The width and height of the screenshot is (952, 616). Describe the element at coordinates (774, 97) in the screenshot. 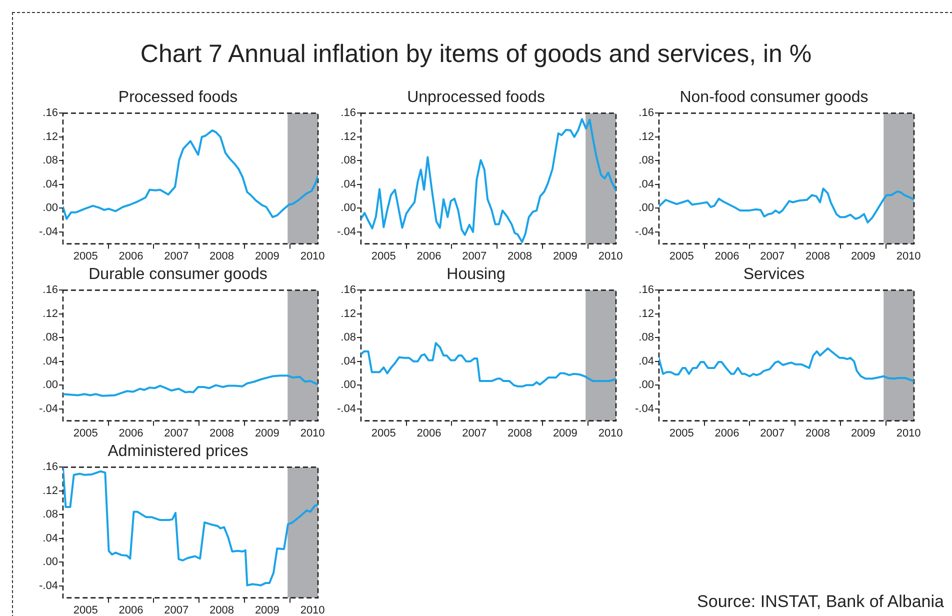

I see `chart-title: Non-food consumer goods` at that location.